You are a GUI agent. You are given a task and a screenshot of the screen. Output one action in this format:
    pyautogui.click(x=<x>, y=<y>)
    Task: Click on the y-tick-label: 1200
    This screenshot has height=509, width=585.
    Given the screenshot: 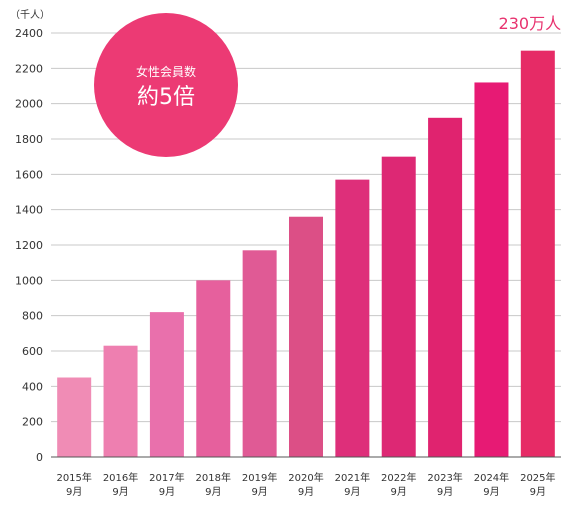 What is the action you would take?
    pyautogui.click(x=29, y=245)
    